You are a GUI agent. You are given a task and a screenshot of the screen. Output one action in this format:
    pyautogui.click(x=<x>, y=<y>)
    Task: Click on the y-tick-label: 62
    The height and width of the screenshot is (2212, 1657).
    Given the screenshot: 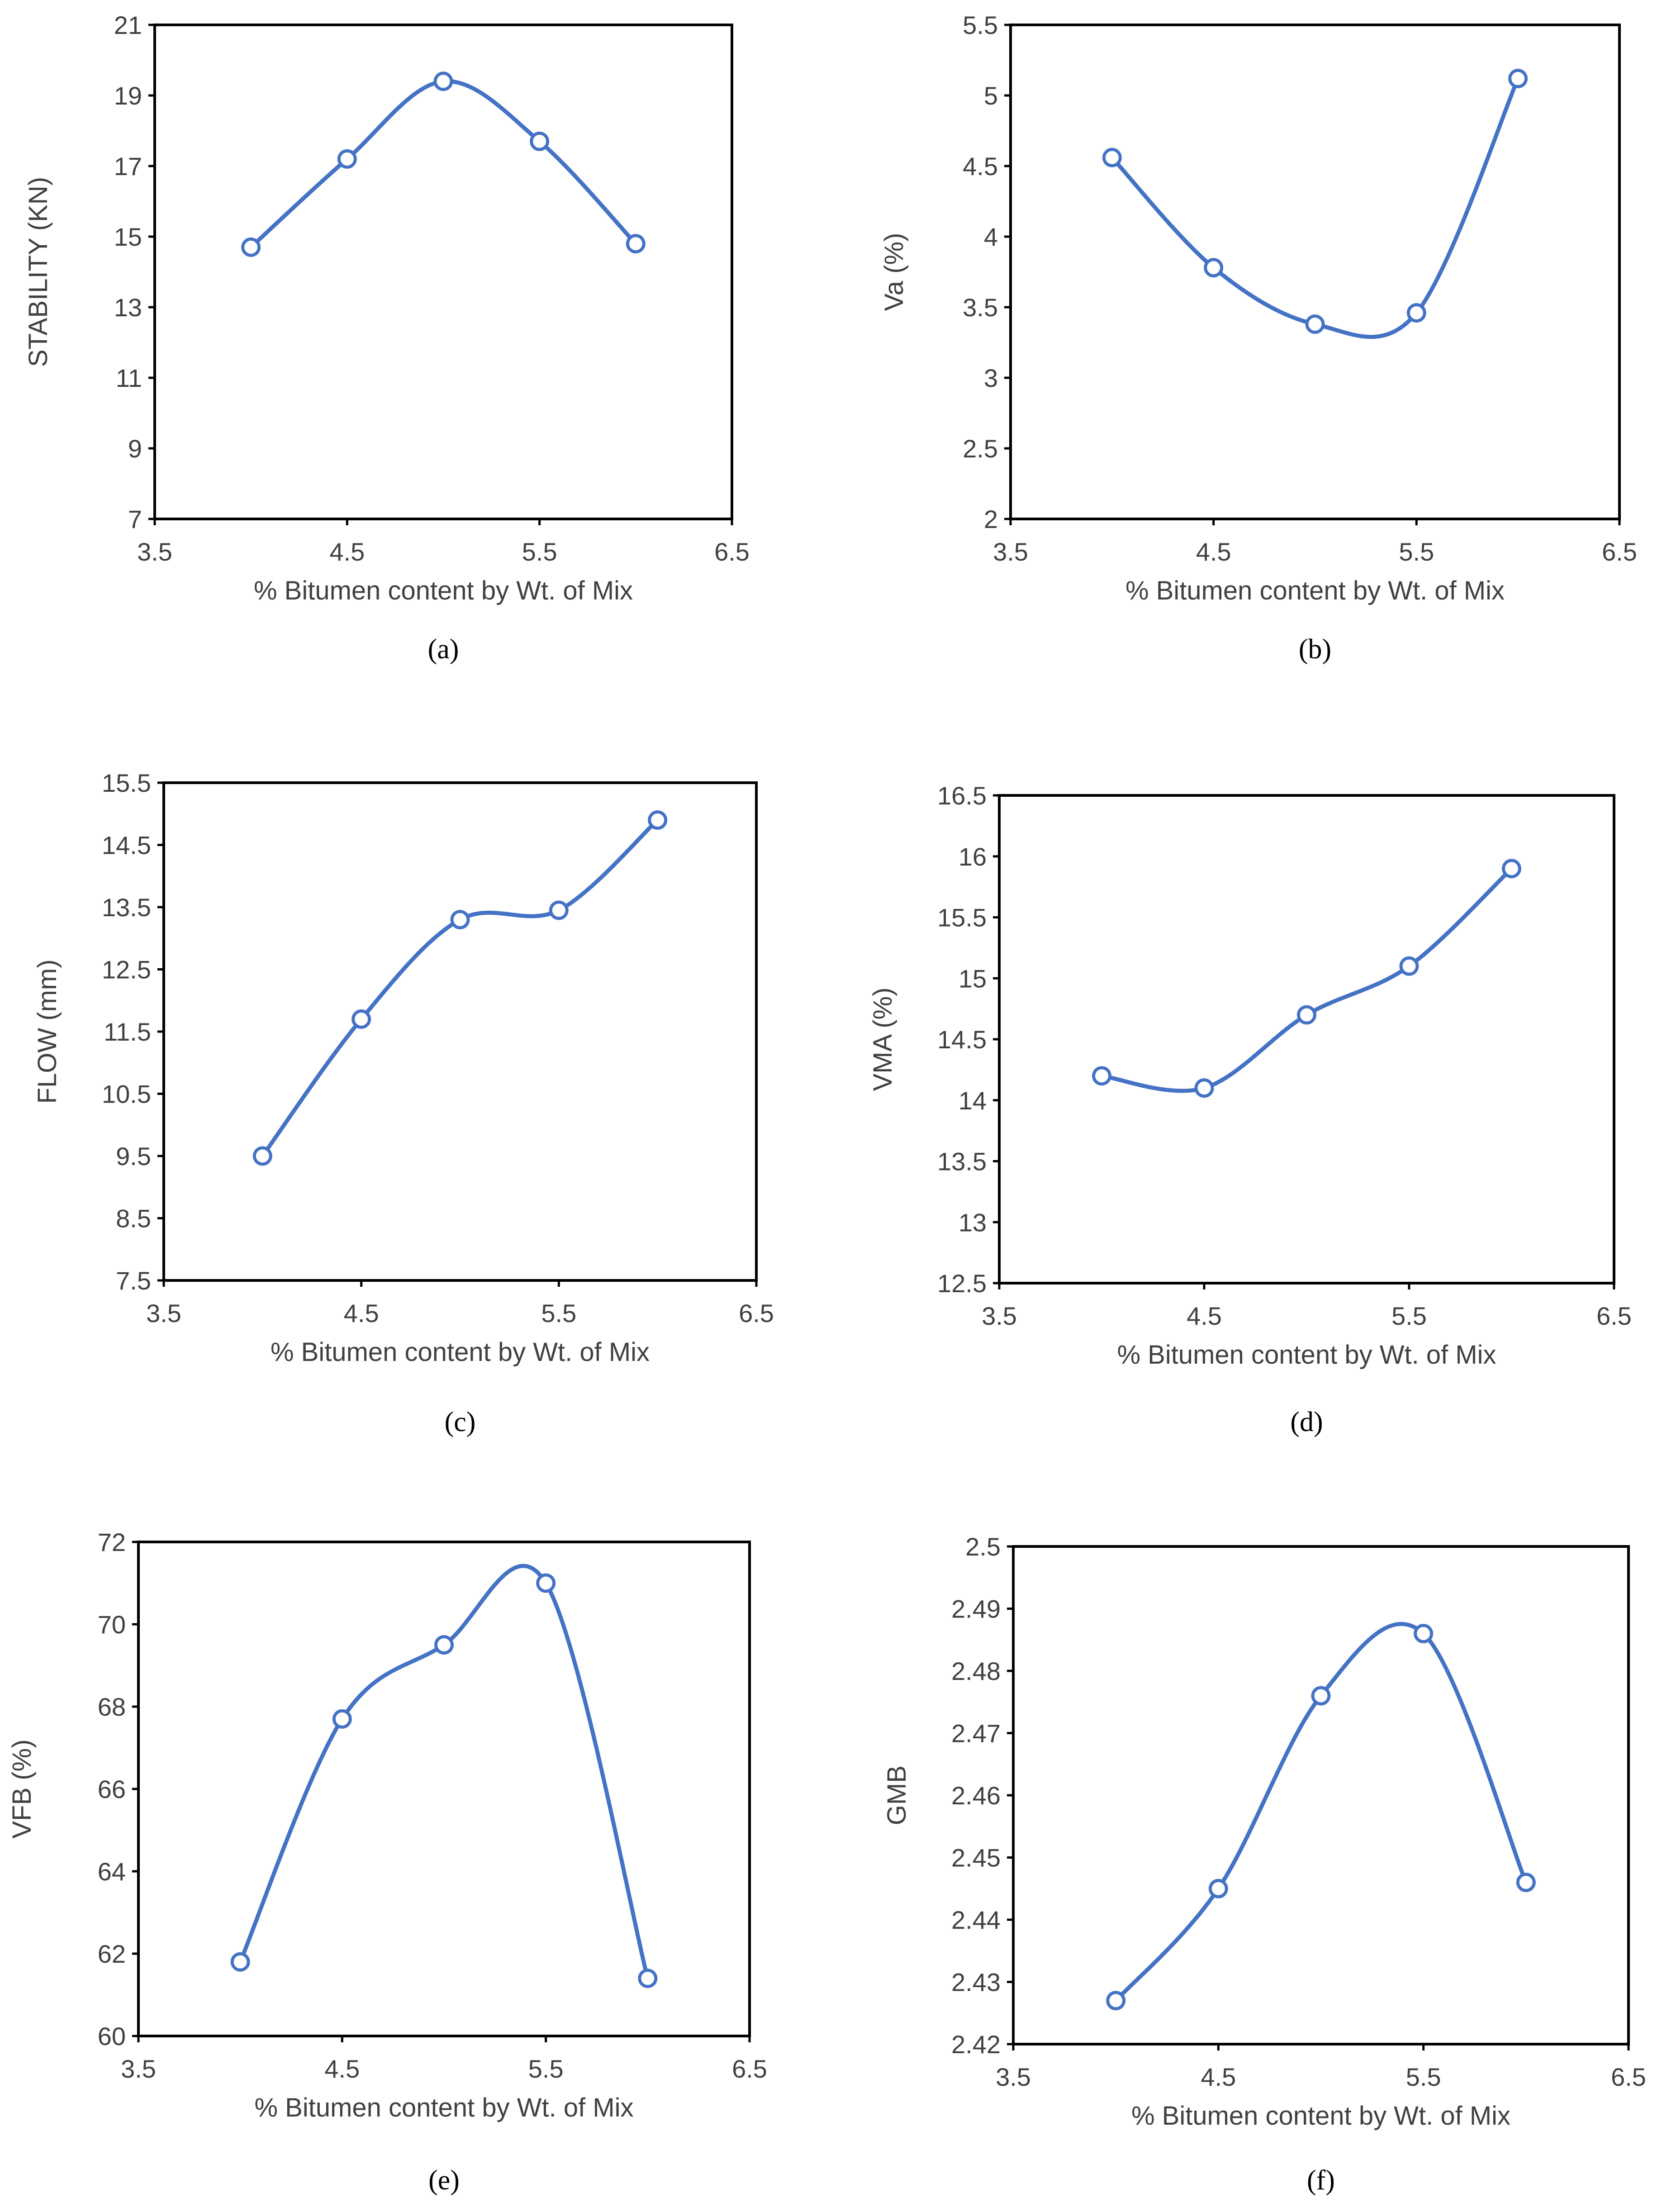 What is the action you would take?
    pyautogui.click(x=112, y=1954)
    